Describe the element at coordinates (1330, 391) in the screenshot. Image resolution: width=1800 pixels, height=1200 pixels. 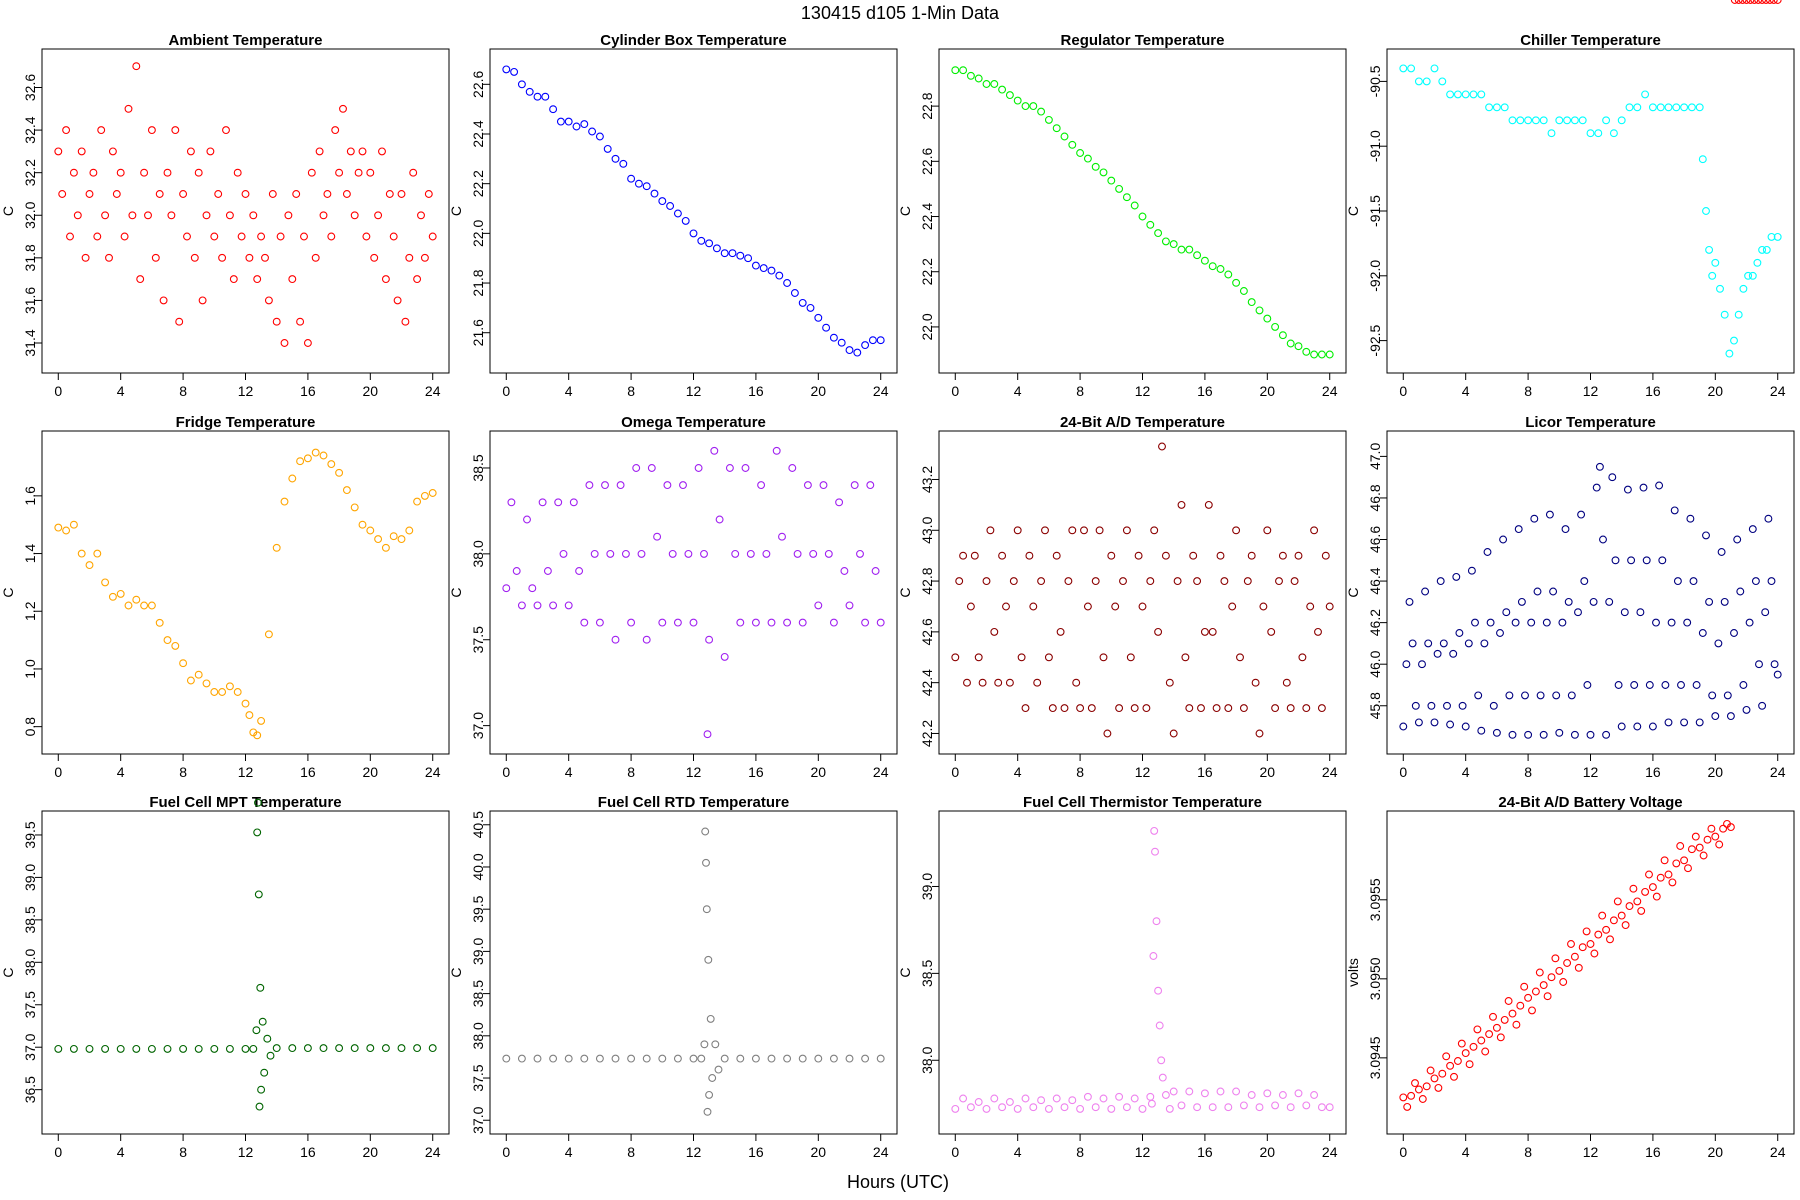
I see `regulator-temperature-x-tick-label-24: 24` at that location.